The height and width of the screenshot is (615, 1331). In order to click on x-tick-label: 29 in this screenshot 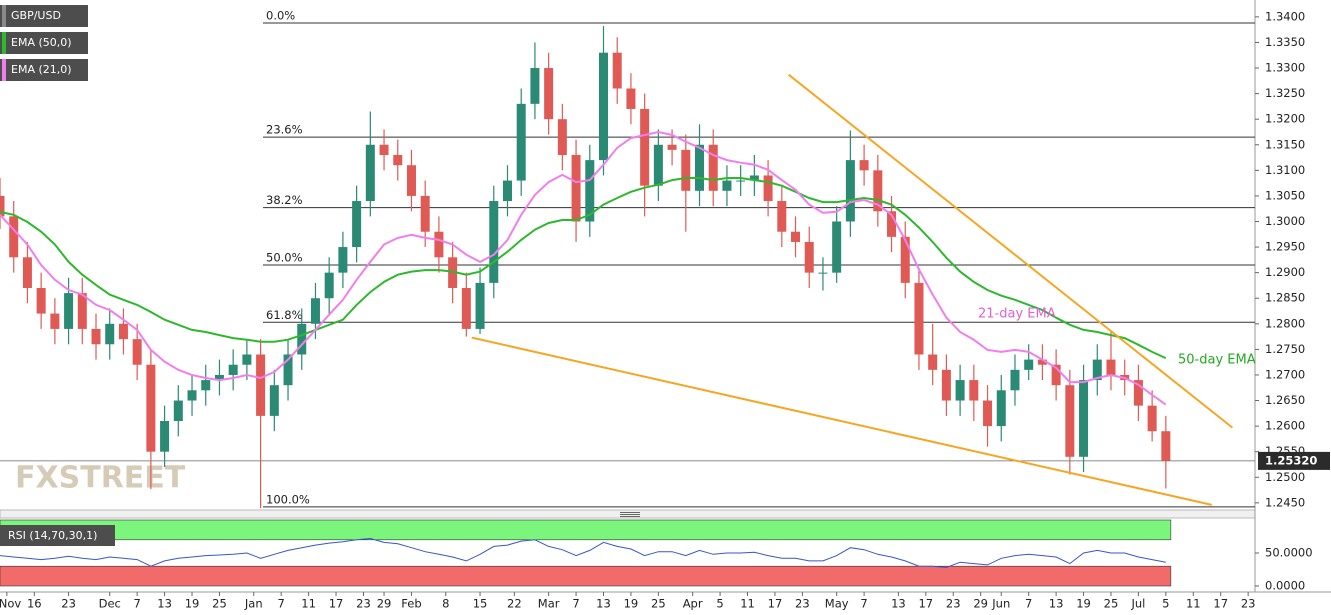, I will do `click(980, 604)`.